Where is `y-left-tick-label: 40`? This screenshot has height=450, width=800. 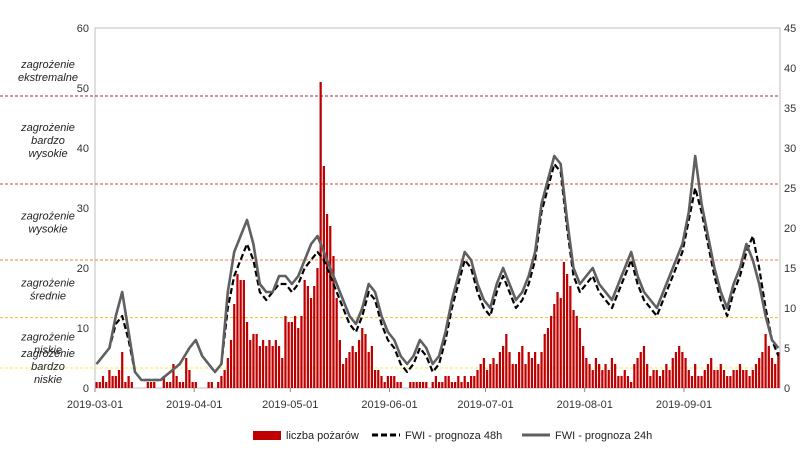
y-left-tick-label: 40 is located at coordinates (83, 149).